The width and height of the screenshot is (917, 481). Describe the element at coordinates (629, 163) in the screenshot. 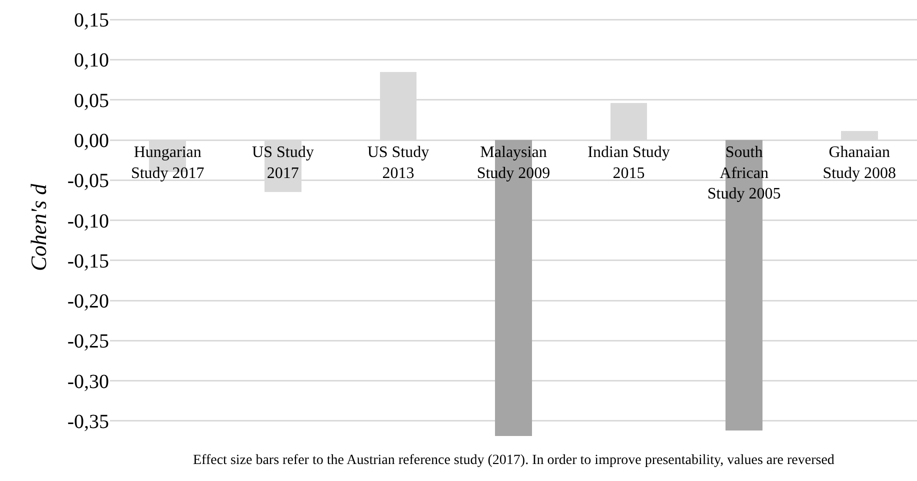

I see `x-tick-label: Indian Study 2015` at that location.